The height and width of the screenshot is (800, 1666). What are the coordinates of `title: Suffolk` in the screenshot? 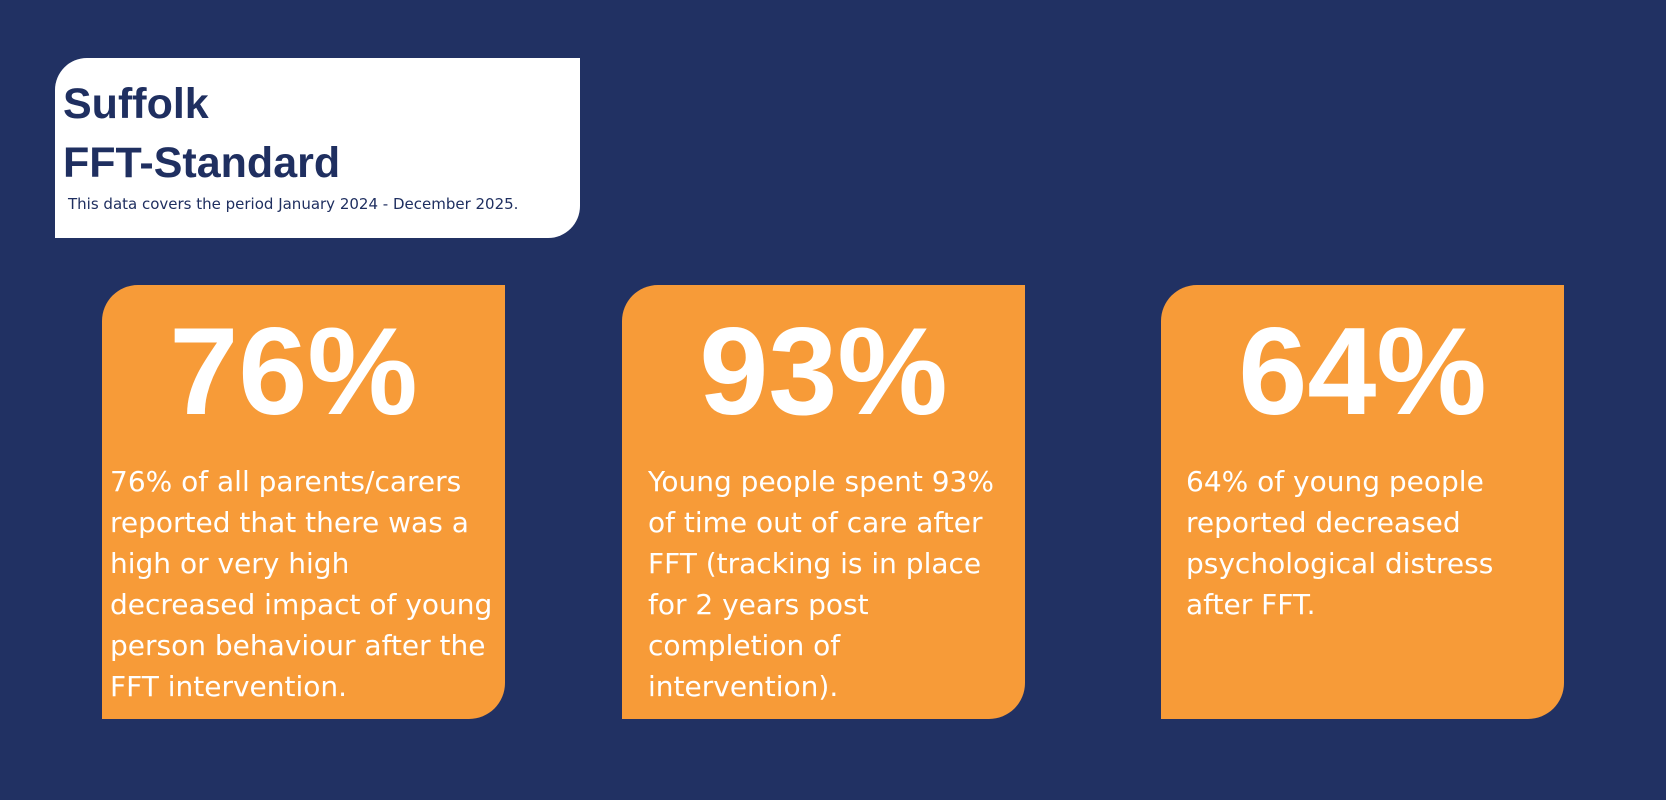 It's located at (136, 104).